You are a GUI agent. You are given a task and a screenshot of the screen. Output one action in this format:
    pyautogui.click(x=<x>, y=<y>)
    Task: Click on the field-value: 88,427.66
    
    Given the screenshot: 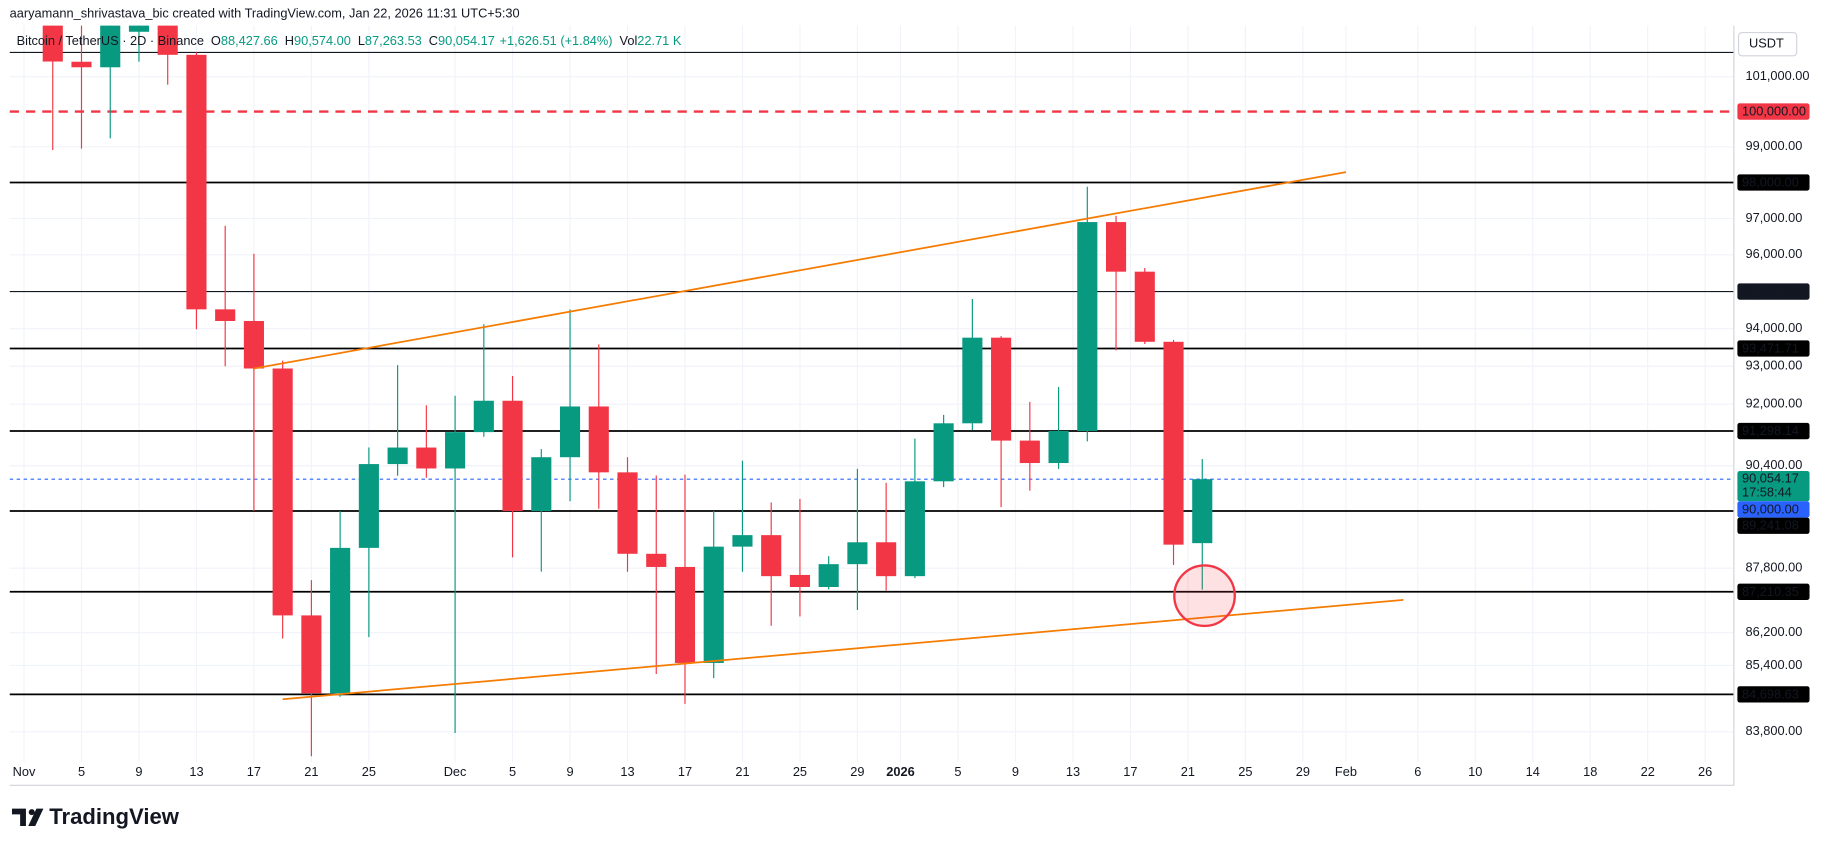 What is the action you would take?
    pyautogui.click(x=249, y=40)
    